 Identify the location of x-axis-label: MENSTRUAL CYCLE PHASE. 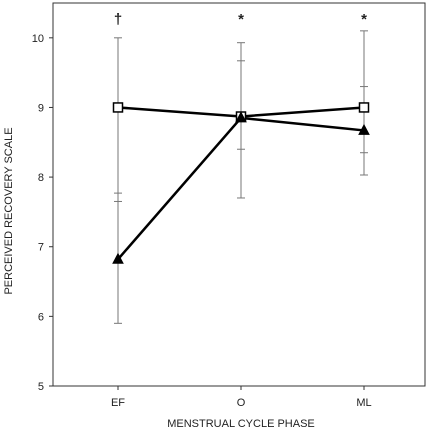
(241, 424).